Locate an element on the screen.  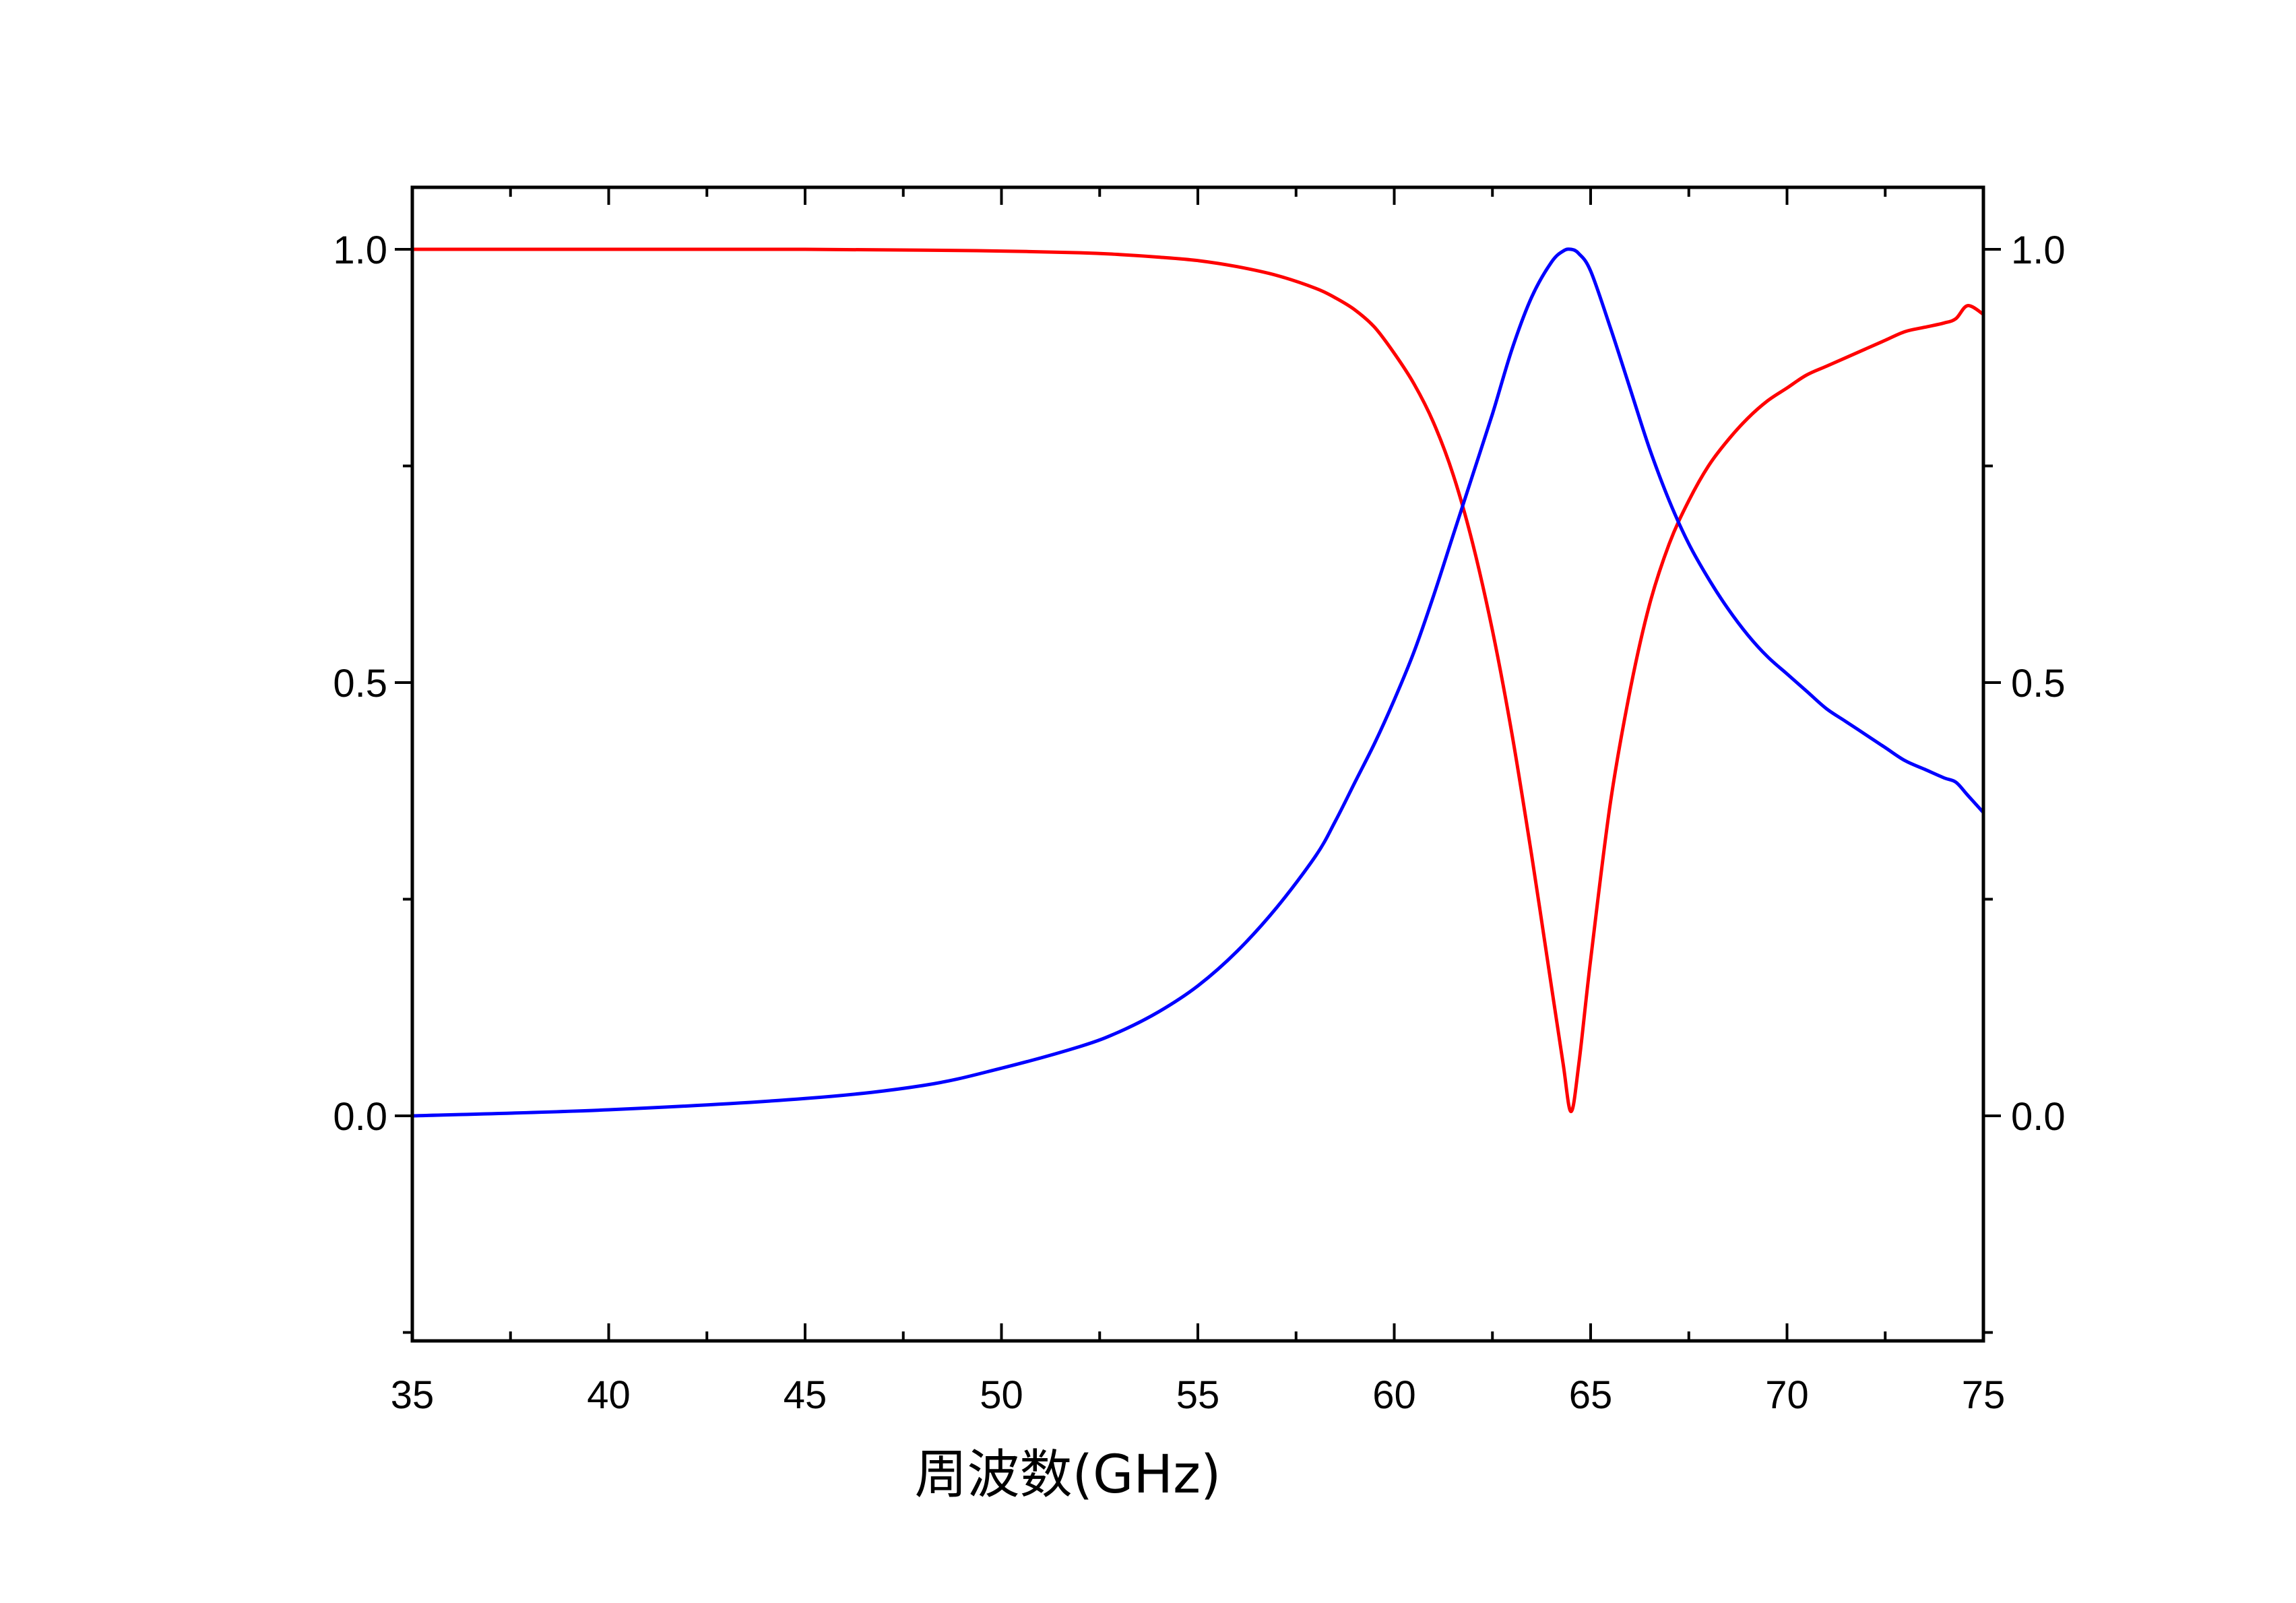
x-tick-label: 70 is located at coordinates (1787, 1395).